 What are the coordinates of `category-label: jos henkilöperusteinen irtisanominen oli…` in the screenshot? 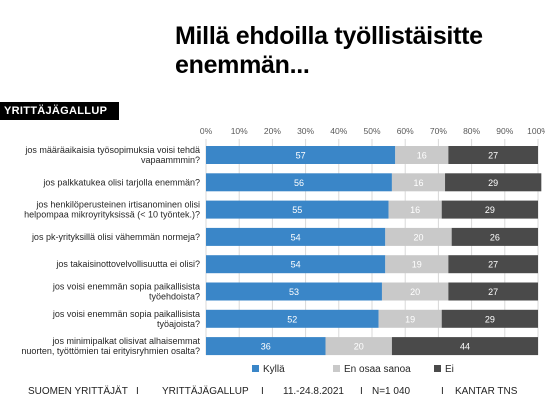 It's located at (112, 210).